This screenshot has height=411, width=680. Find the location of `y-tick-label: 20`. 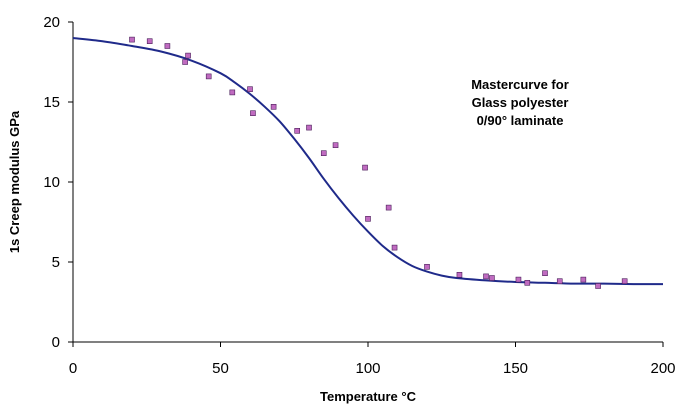

y-tick-label: 20 is located at coordinates (51, 22).